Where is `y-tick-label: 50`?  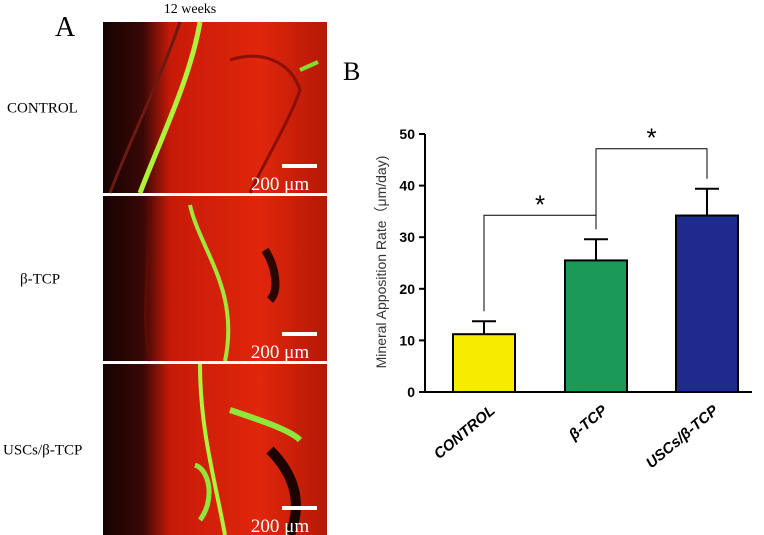
y-tick-label: 50 is located at coordinates (407, 134).